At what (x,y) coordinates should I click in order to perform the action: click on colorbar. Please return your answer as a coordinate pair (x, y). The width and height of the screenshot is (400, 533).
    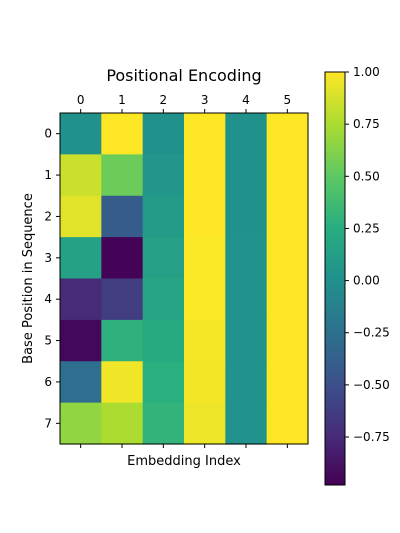
    Looking at the image, I should click on (335, 278).